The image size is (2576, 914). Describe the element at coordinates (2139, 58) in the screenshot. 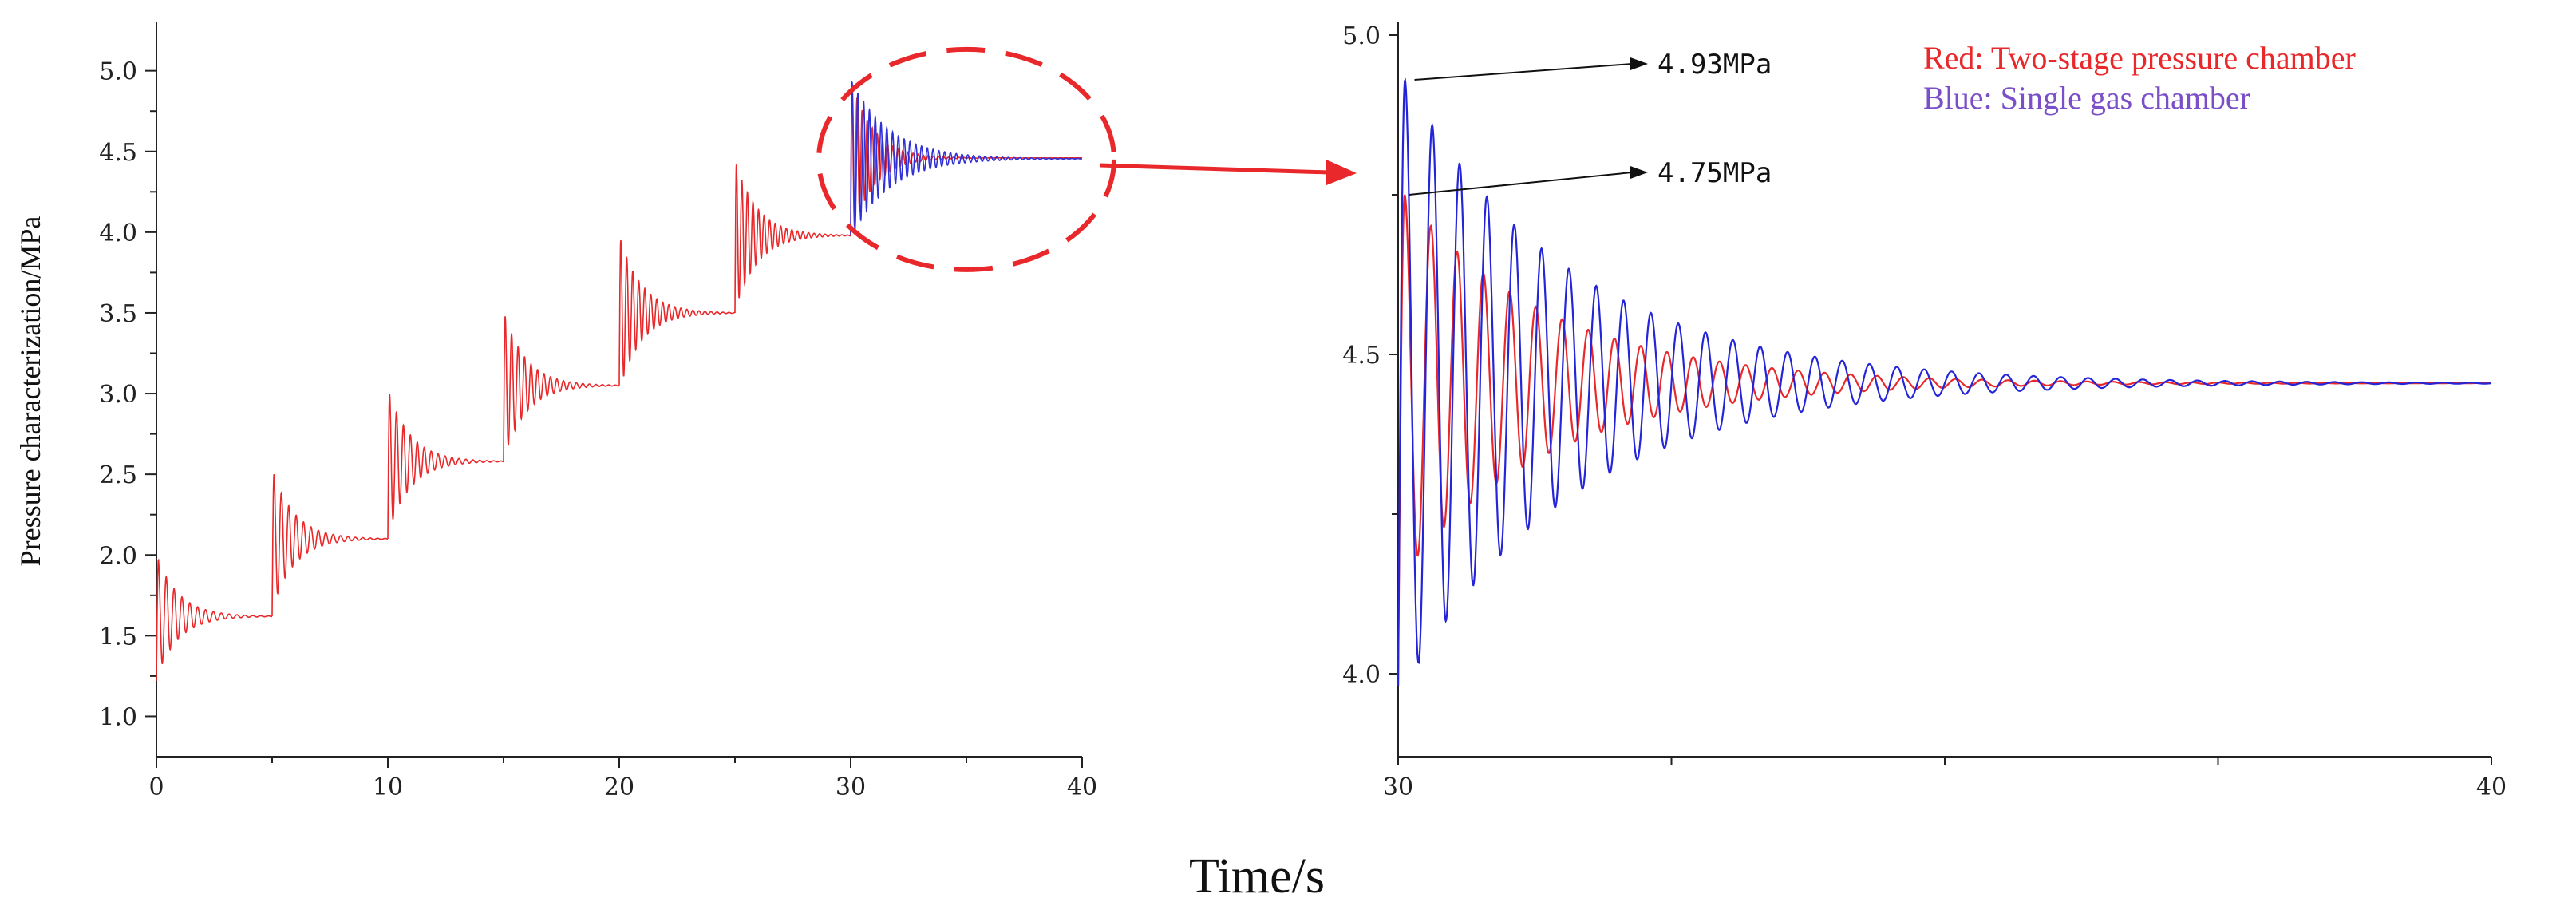

I see `legend-item-two-stage: Red: Two-stage pressure chamber` at that location.